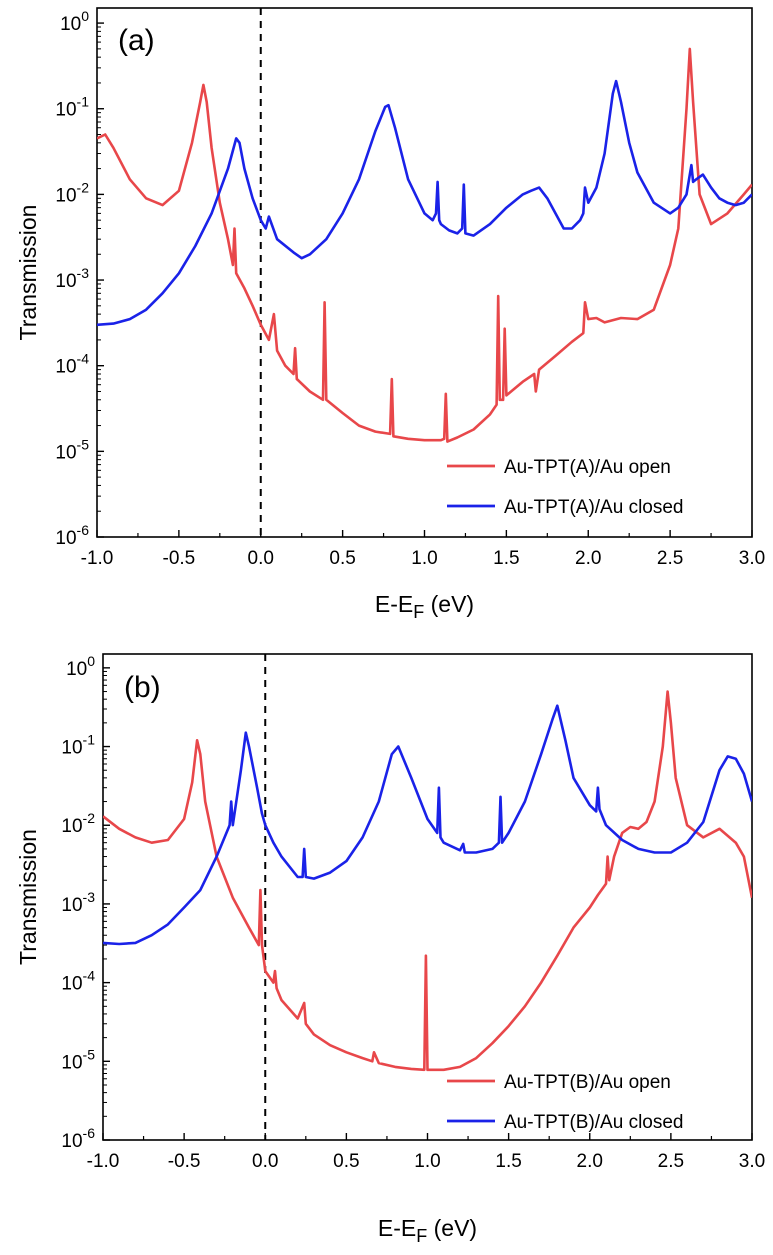 This screenshot has width=773, height=1255. What do you see at coordinates (594, 507) in the screenshot?
I see `legend-entry: Au-TPT(A)/Au closed` at bounding box center [594, 507].